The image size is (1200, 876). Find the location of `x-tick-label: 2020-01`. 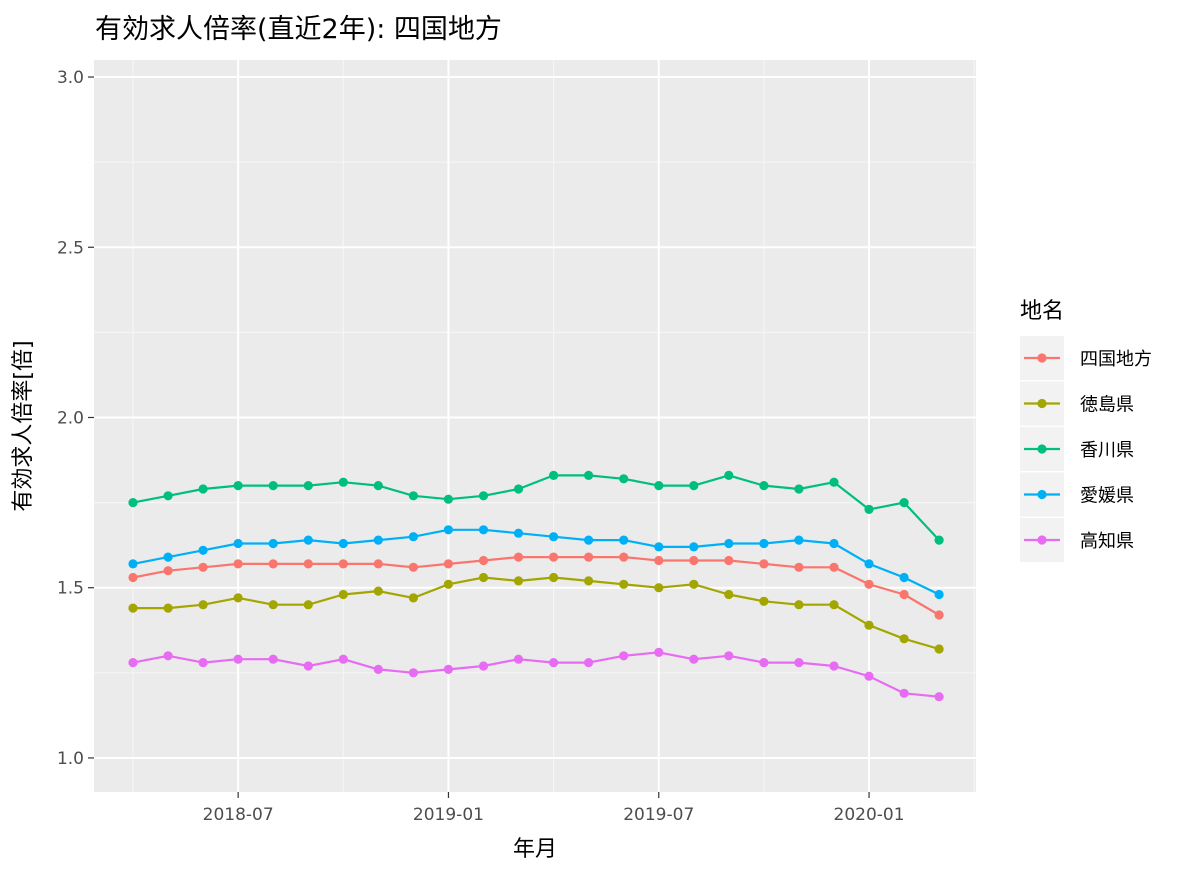

x-tick-label: 2020-01 is located at coordinates (869, 815).